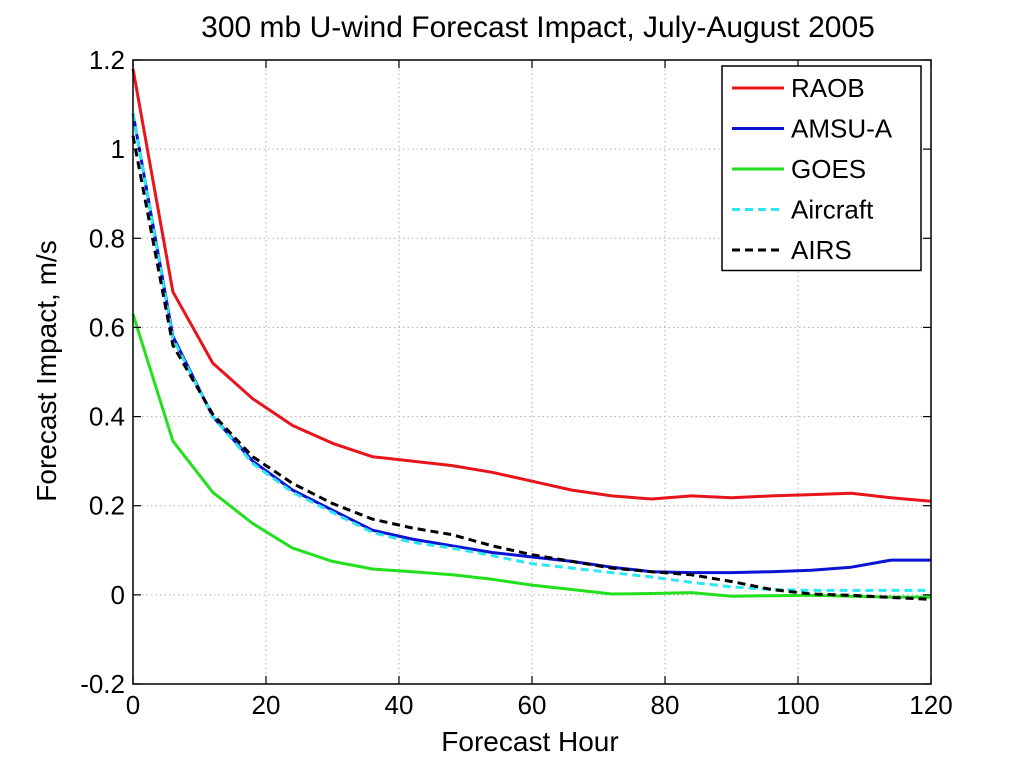  What do you see at coordinates (529, 741) in the screenshot?
I see `x-axis-label: Forecast Hour` at bounding box center [529, 741].